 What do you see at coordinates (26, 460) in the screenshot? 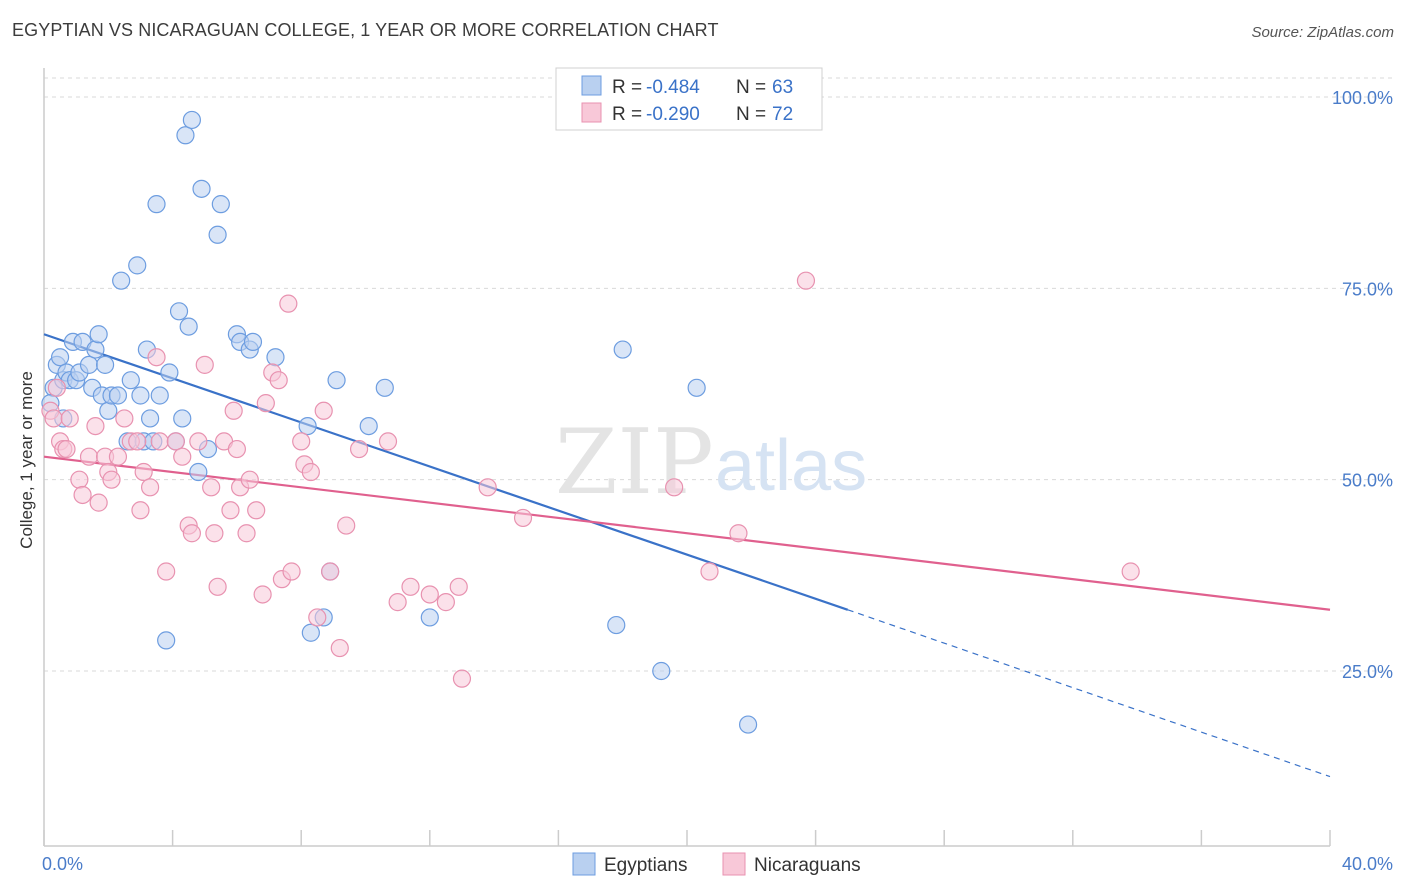
I see `y-axis-label: College, 1 year or more` at bounding box center [26, 460].